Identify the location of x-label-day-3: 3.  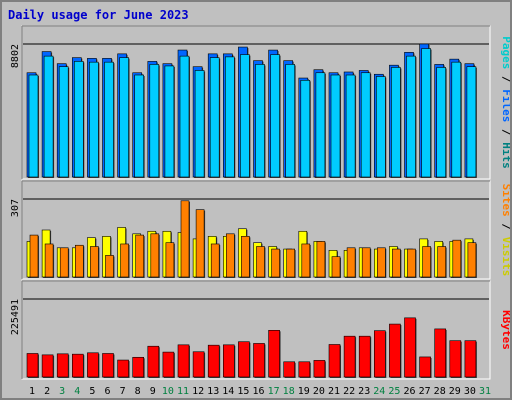
(62, 391).